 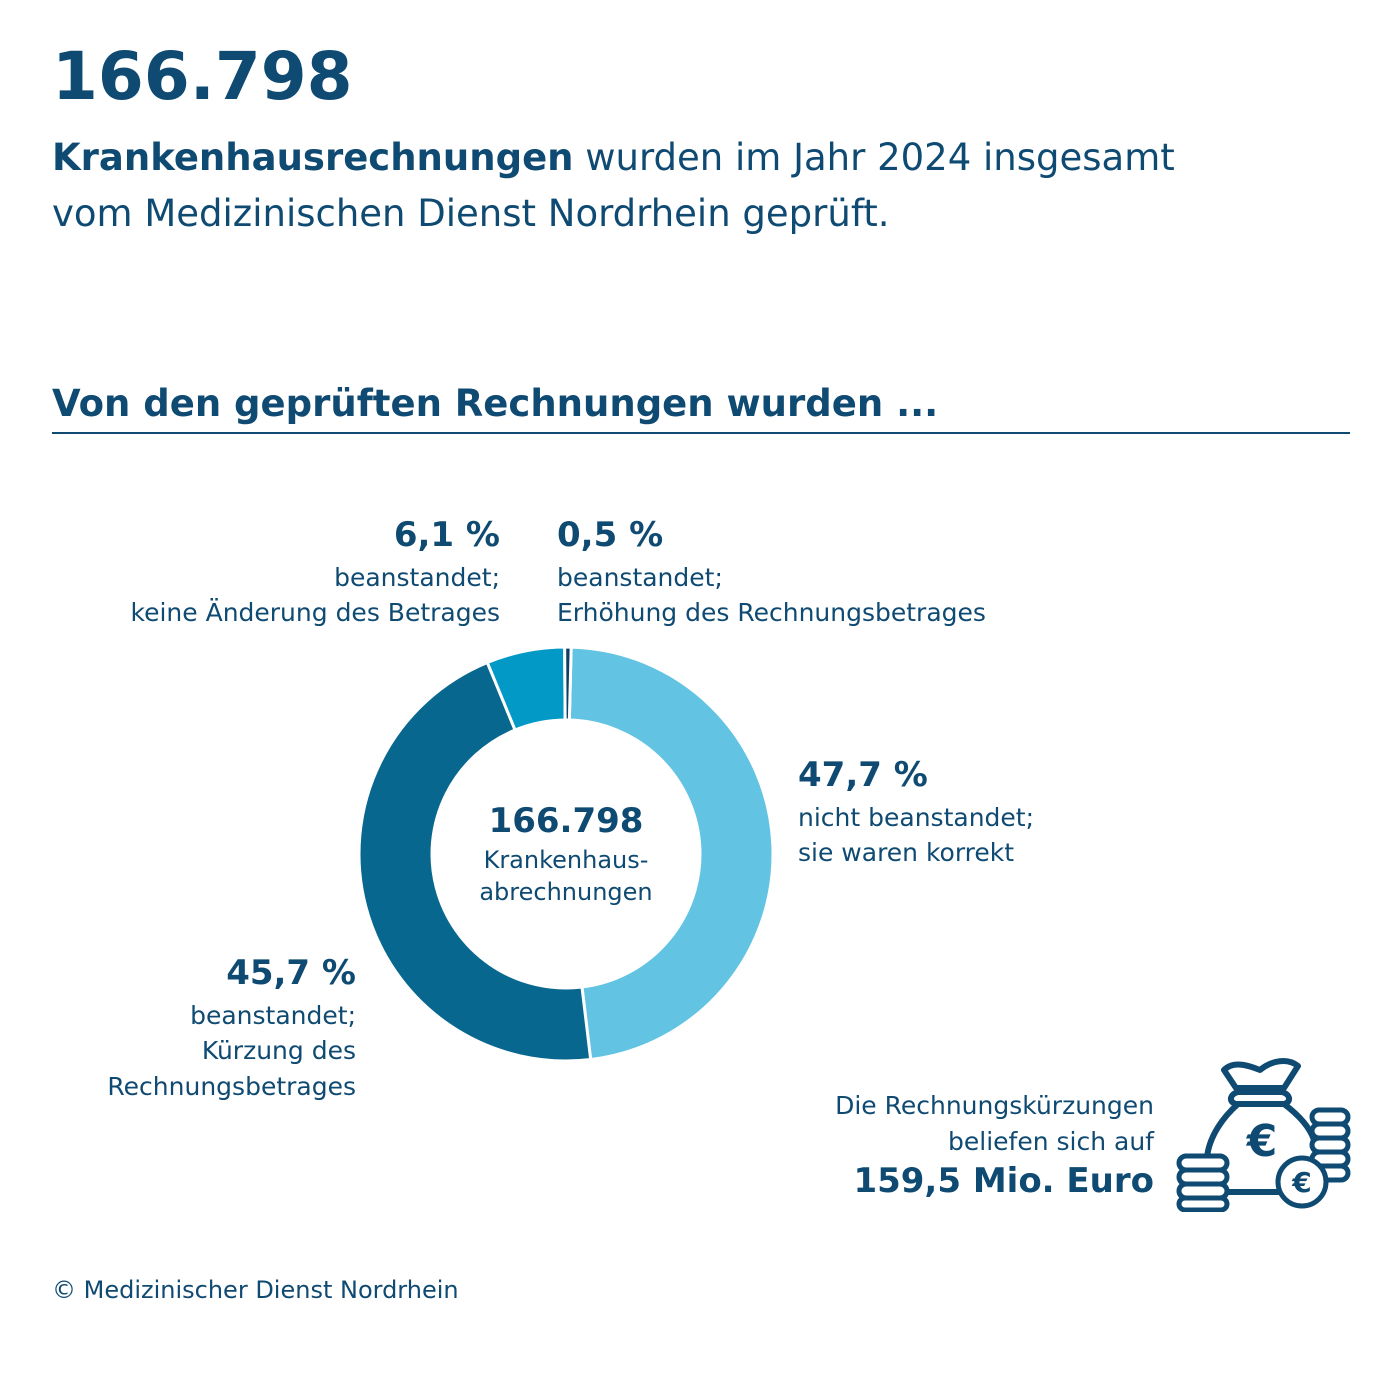 I want to click on euro-sign-coin: €, so click(x=1301, y=1182).